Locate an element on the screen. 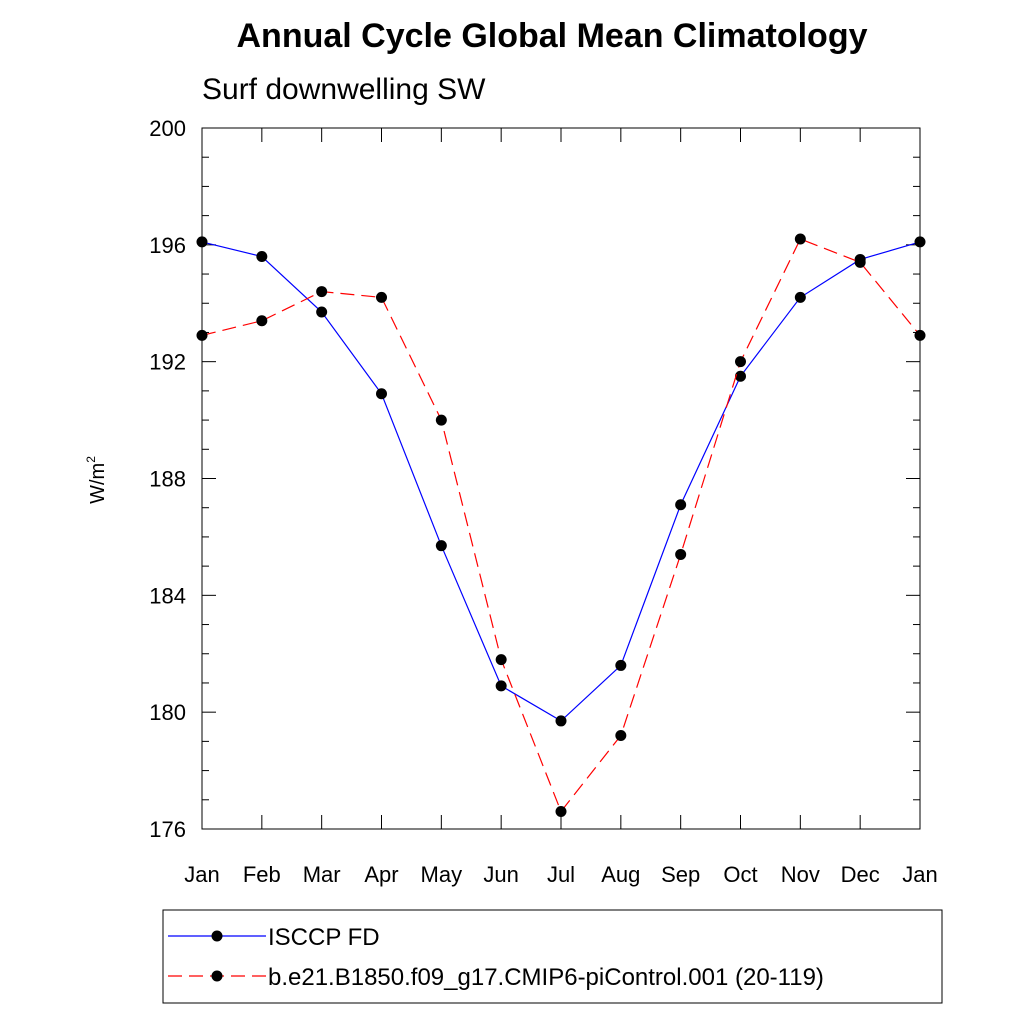  y-tick-label: 196 is located at coordinates (167, 245).